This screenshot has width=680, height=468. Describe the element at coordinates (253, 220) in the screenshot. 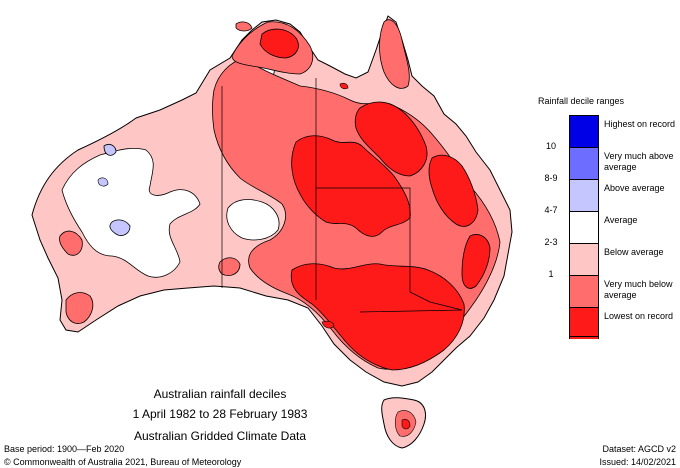

I see `central-average-region` at that location.